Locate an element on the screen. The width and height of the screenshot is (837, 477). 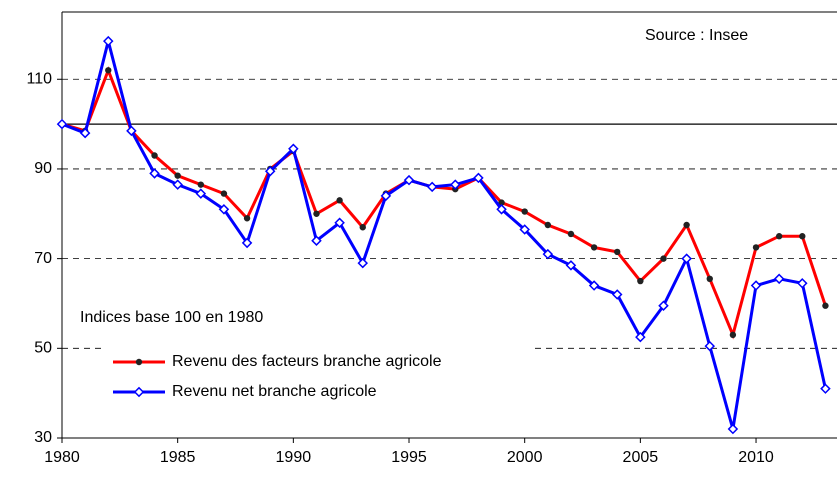
x-tick-label: 1995 is located at coordinates (409, 457).